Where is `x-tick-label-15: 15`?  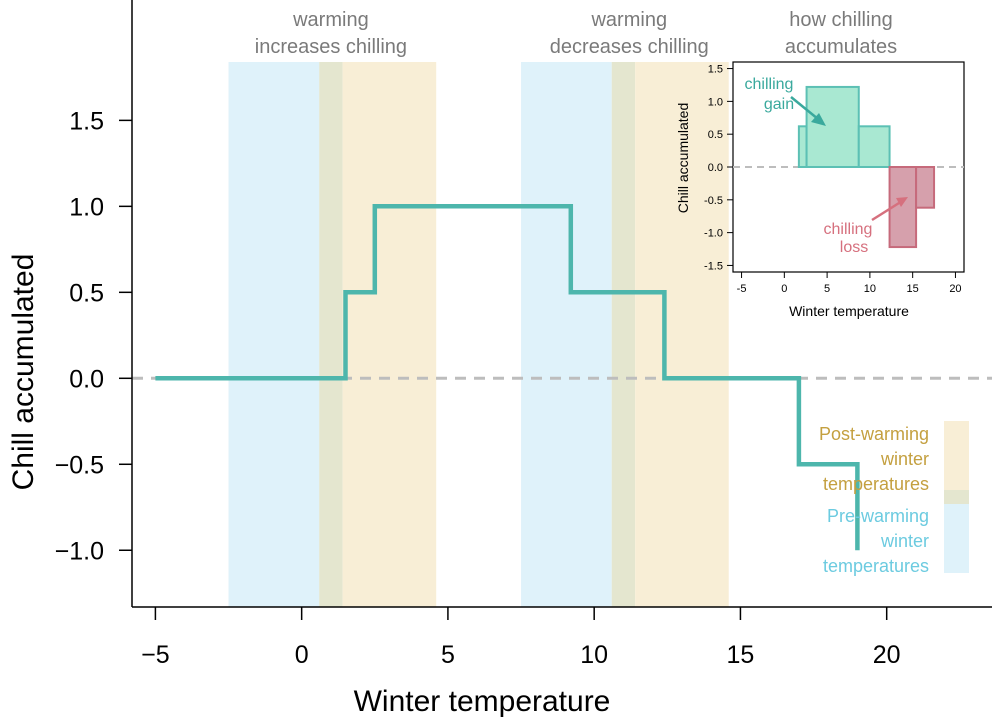 x-tick-label-15: 15 is located at coordinates (741, 655).